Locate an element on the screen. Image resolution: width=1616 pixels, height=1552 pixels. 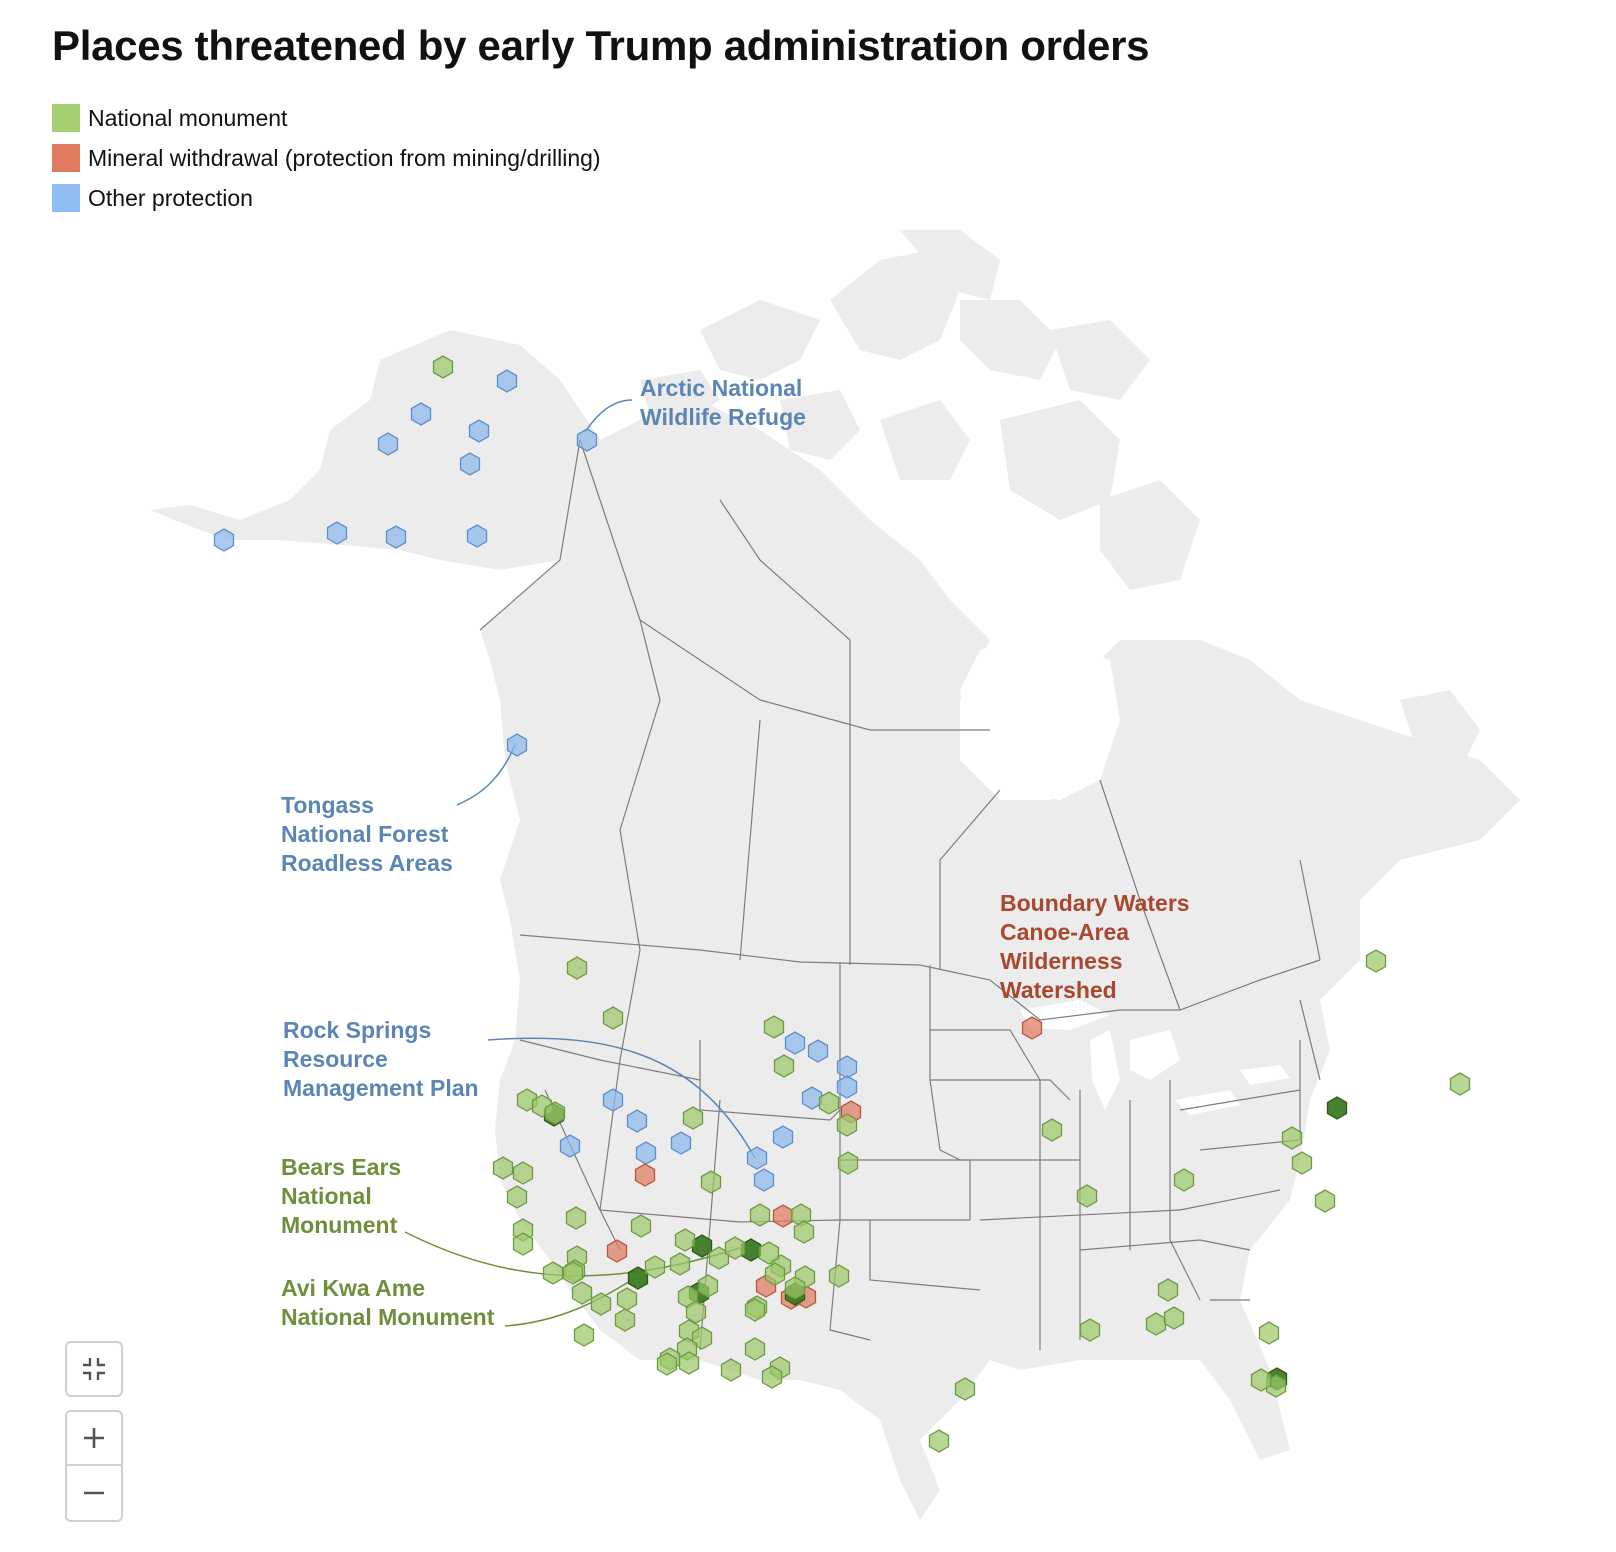
zoom-out-button is located at coordinates (94, 1494).